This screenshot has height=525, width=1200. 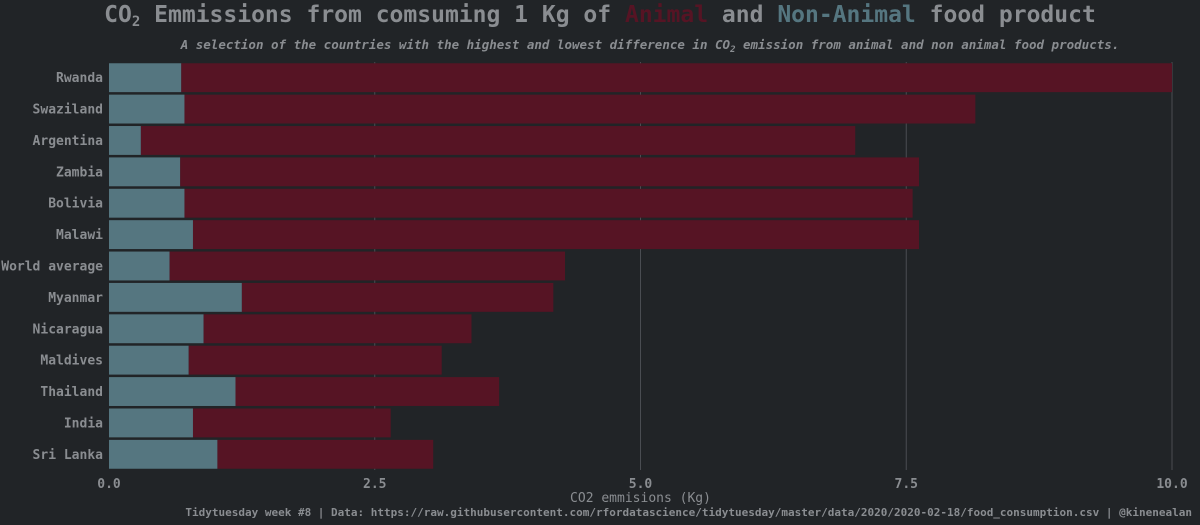 What do you see at coordinates (79, 172) in the screenshot?
I see `category-label: Zambia` at bounding box center [79, 172].